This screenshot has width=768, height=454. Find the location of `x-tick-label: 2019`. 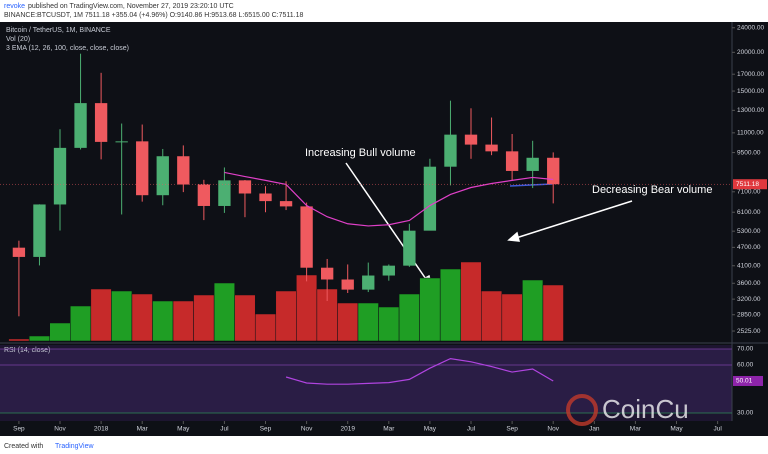

x-tick-label: 2019 is located at coordinates (347, 429).